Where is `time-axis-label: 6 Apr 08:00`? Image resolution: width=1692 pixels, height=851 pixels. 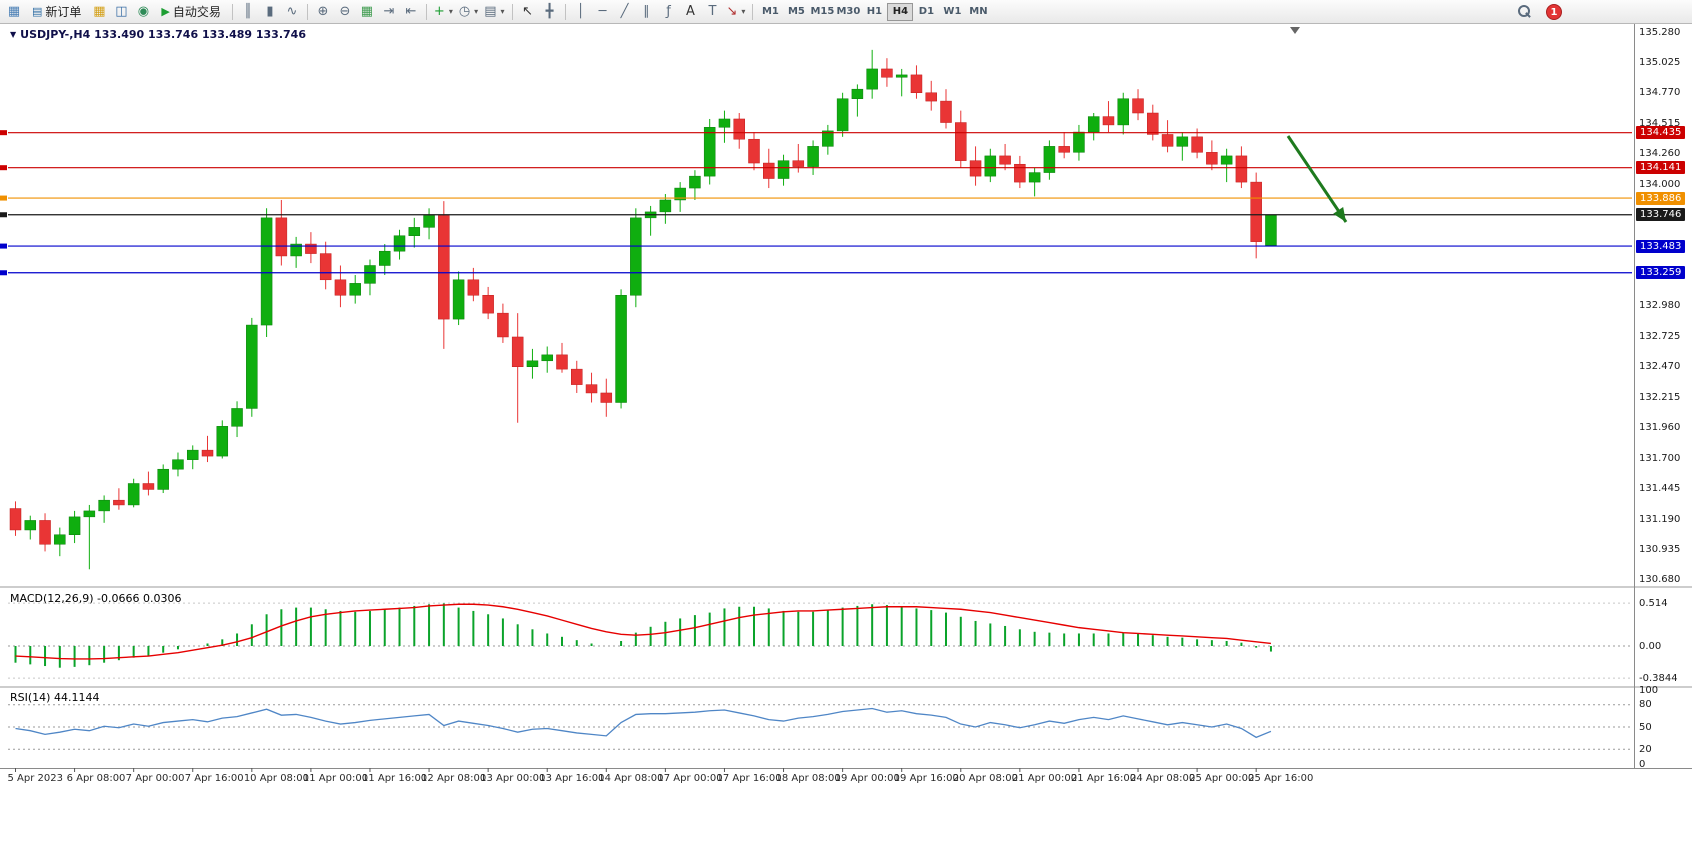 time-axis-label: 6 Apr 08:00 is located at coordinates (96, 778).